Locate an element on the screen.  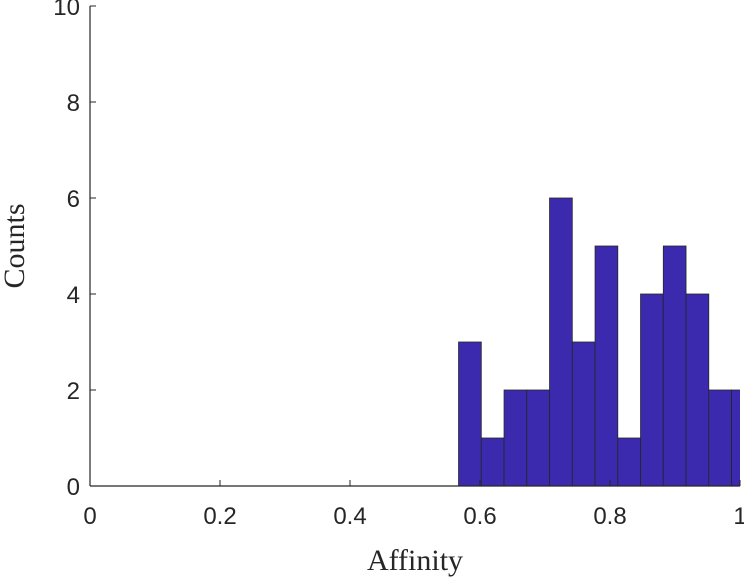
x-tick-label: 0.2 is located at coordinates (219, 516).